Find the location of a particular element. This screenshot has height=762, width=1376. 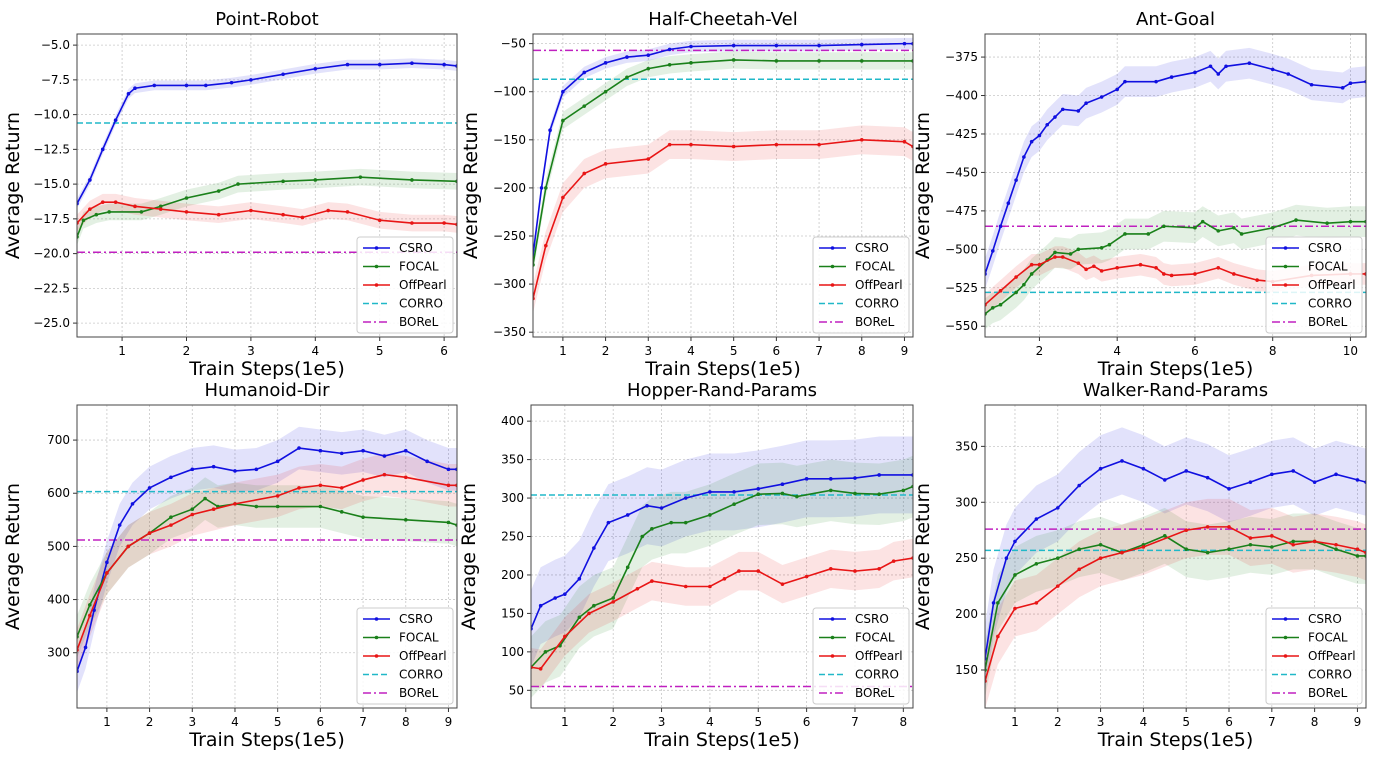

legend-label: CSRO is located at coordinates (872, 248).